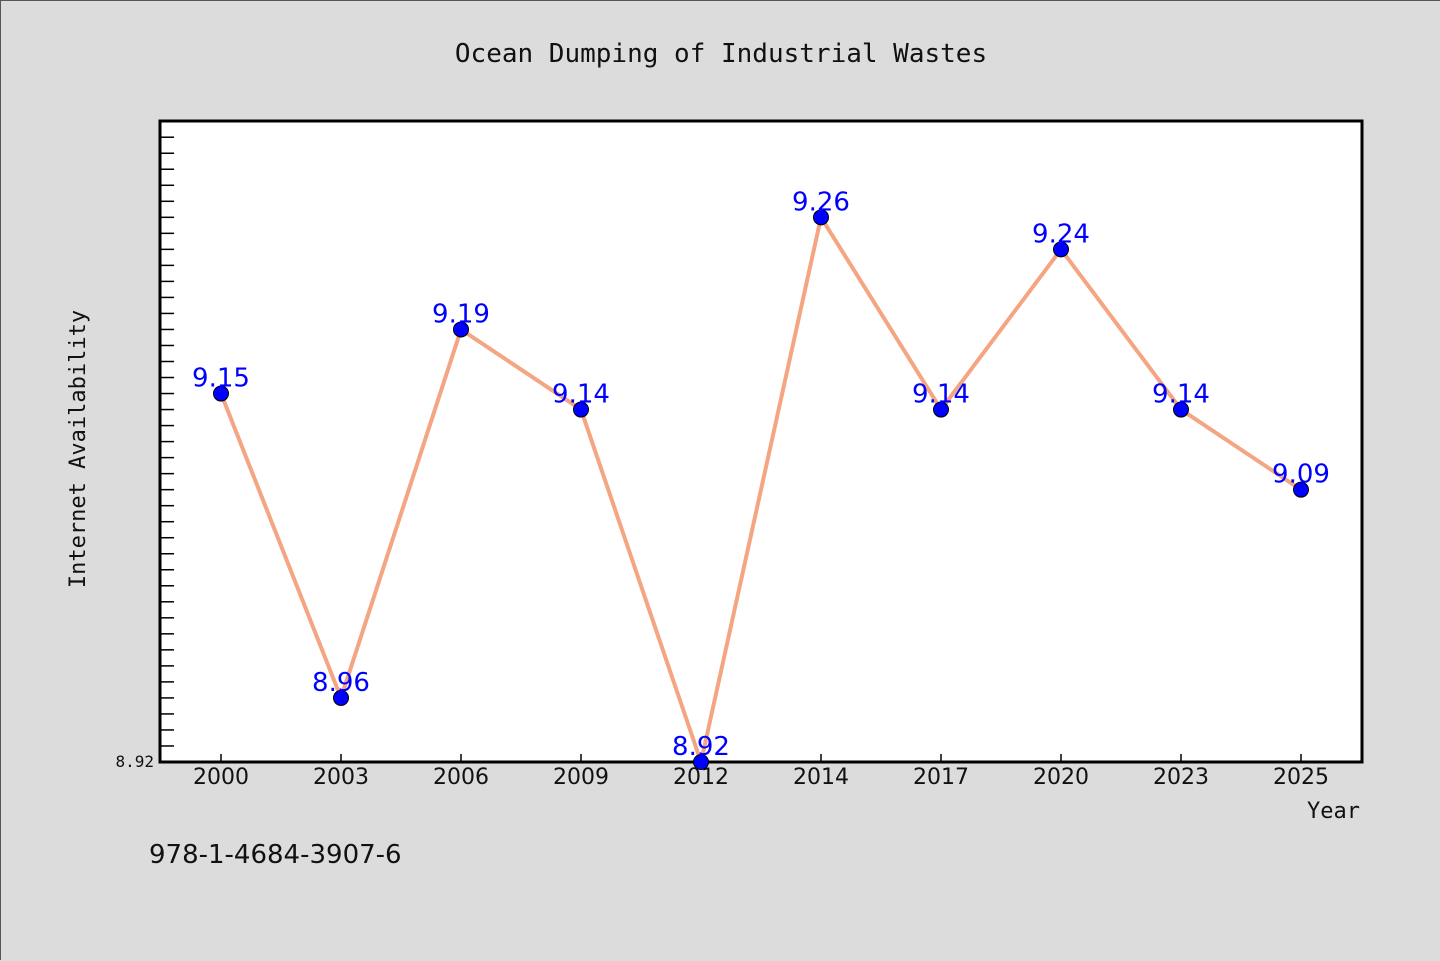 The width and height of the screenshot is (1440, 961). I want to click on y-axis-tick-labels: 8.92, so click(134, 761).